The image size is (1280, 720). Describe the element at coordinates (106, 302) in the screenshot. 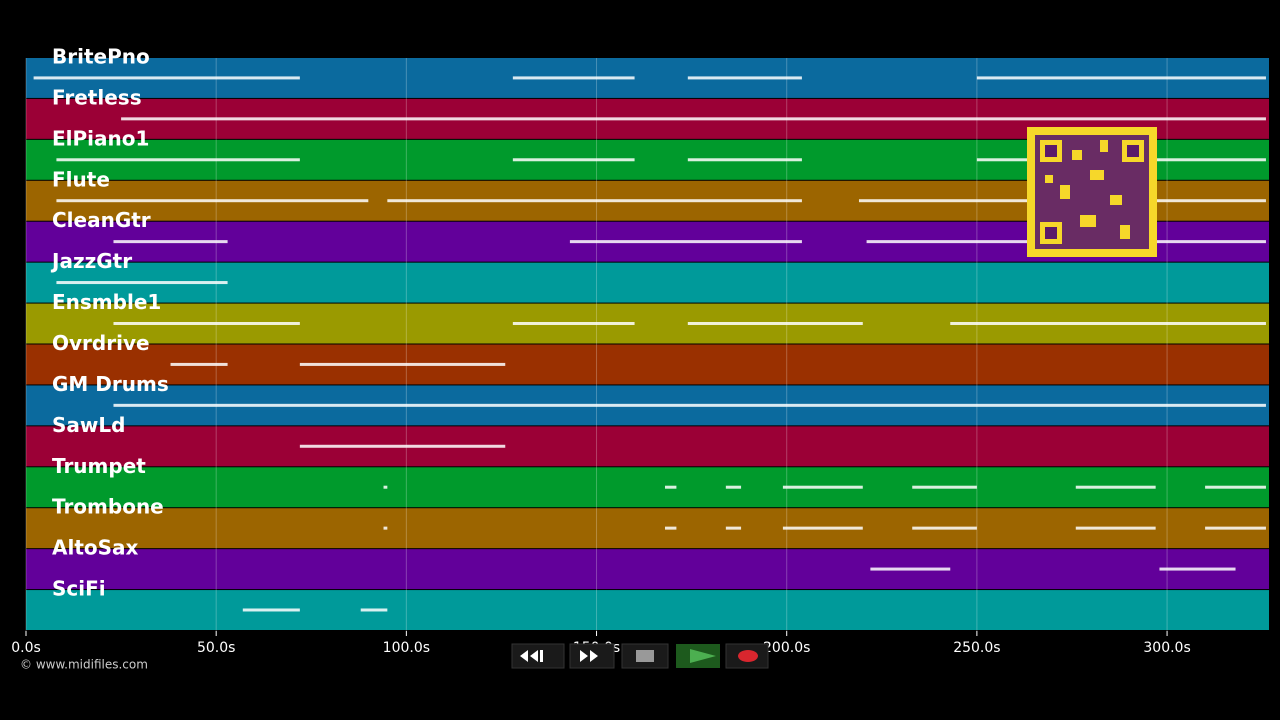

I see `track-name: Ensmble1` at that location.